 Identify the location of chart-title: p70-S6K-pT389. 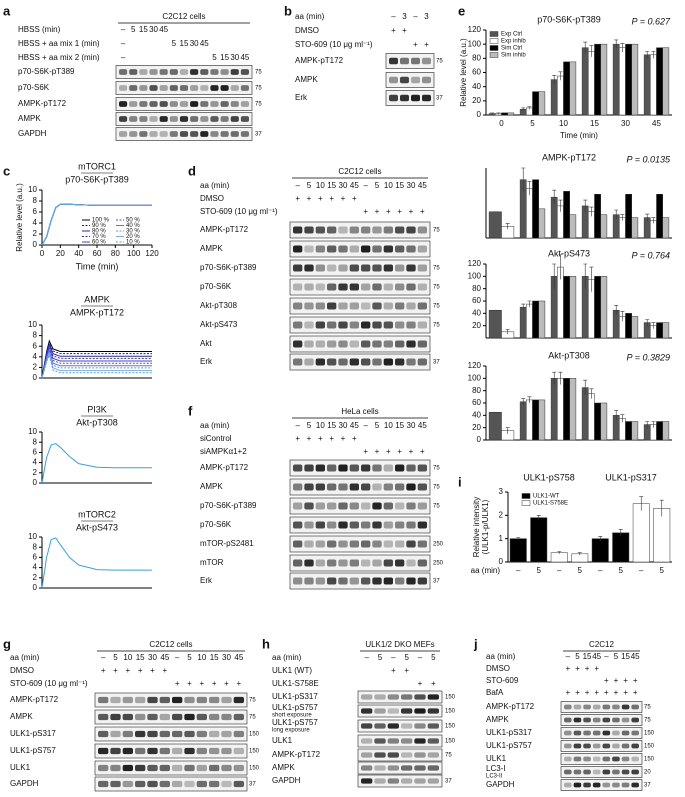
(569, 19).